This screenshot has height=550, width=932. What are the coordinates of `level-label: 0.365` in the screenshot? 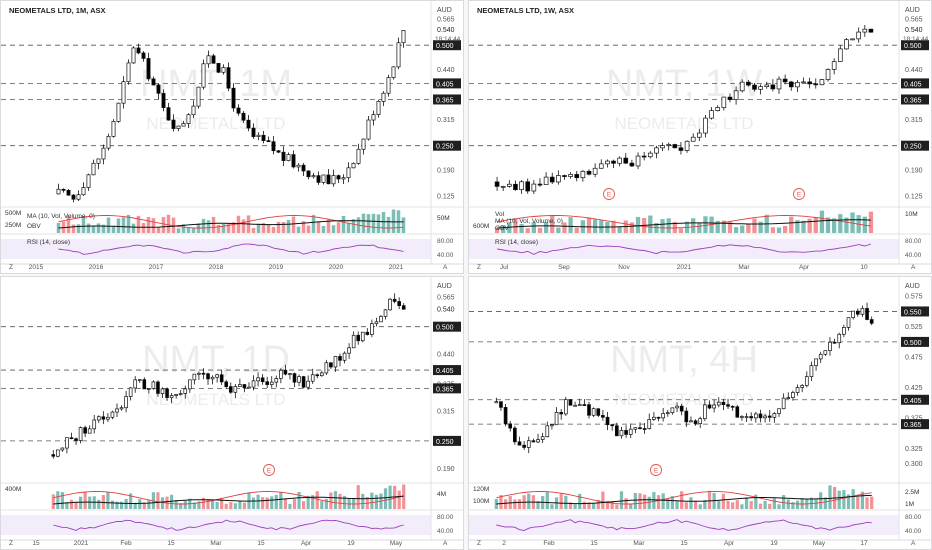 It's located at (445, 100).